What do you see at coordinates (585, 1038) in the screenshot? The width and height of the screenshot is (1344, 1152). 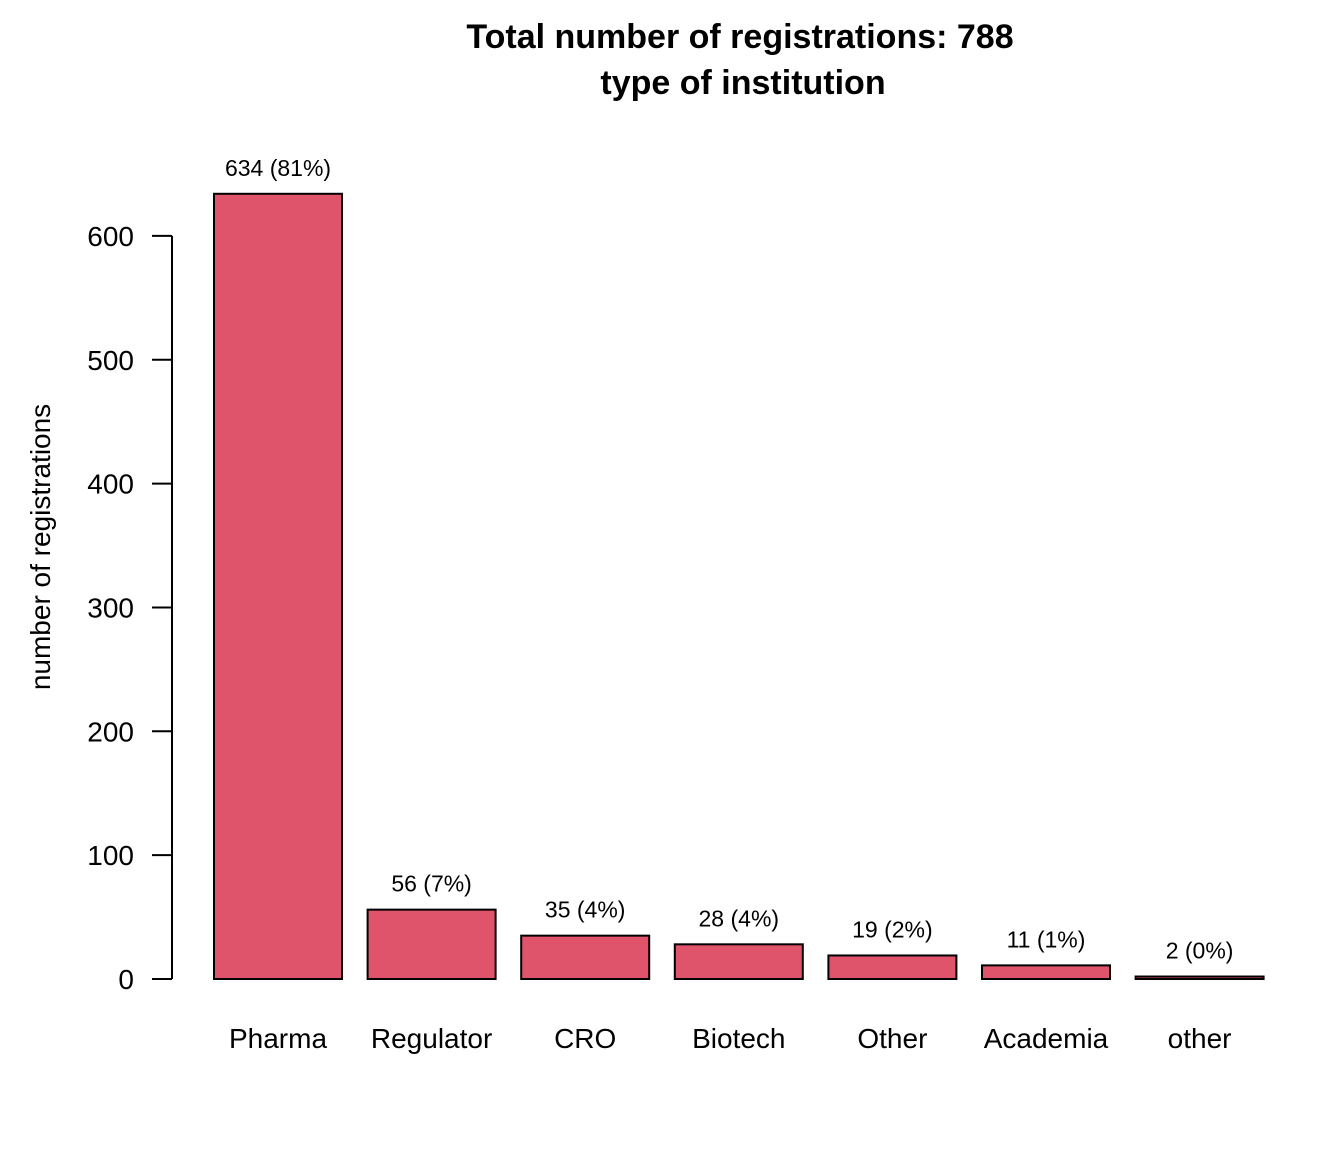 I see `x-category-label: CRO` at bounding box center [585, 1038].